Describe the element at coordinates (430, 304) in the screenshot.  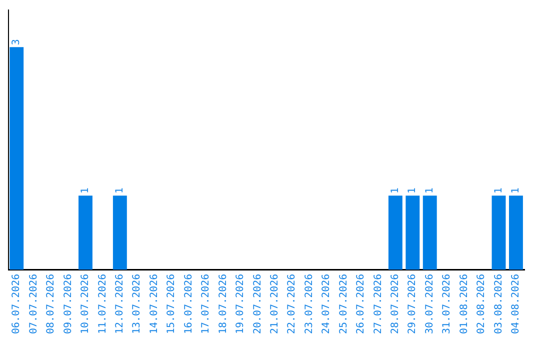
I see `x-tick-label: 30.07.2026` at that location.